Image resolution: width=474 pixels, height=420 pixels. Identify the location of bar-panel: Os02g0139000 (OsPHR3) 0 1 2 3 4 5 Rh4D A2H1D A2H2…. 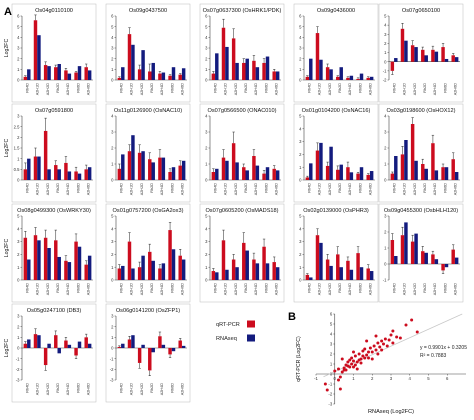
(336, 253).